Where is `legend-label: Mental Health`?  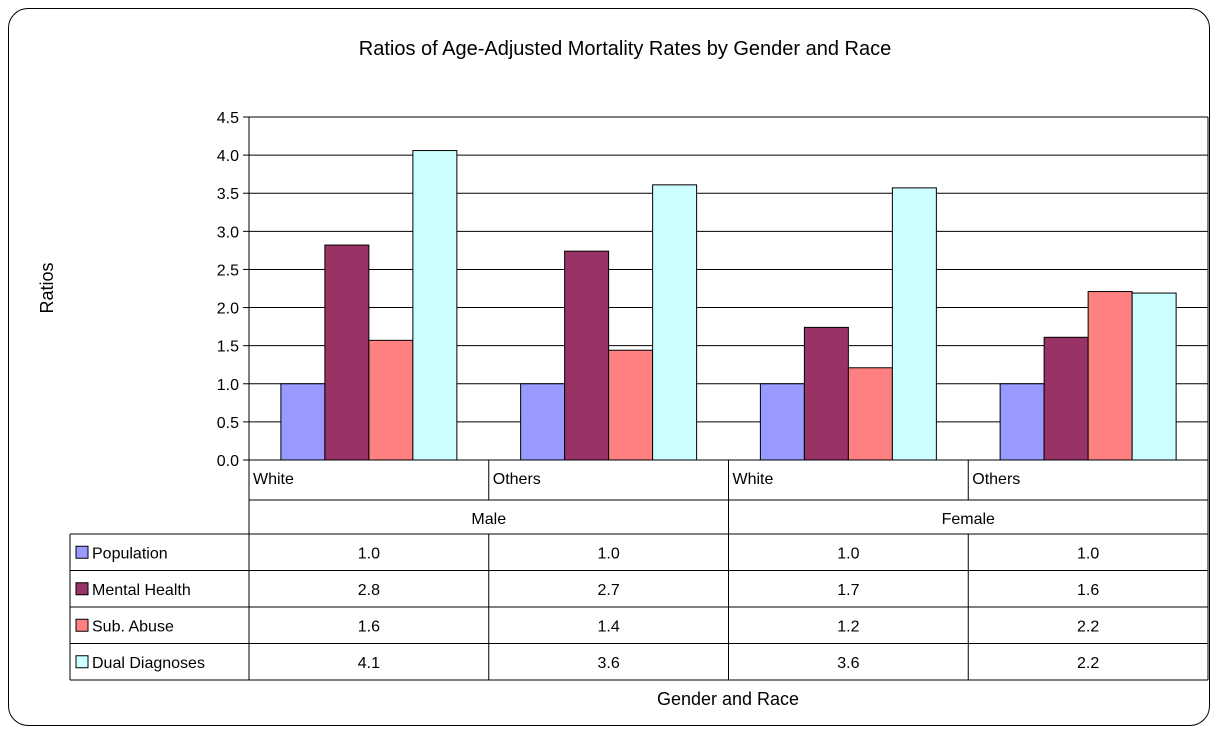
legend-label: Mental Health is located at coordinates (141, 590).